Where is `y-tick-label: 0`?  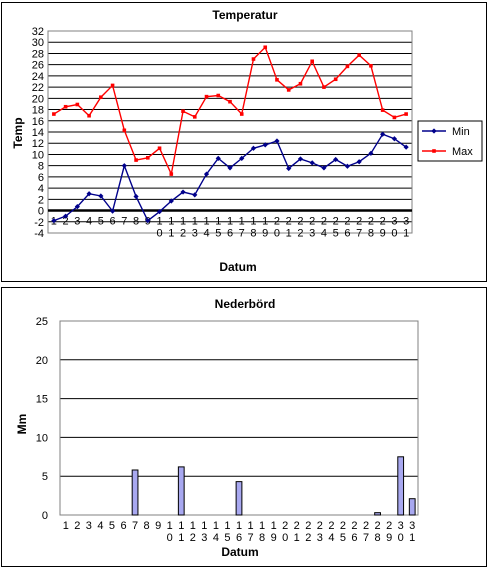 y-tick-label: 0 is located at coordinates (45, 516).